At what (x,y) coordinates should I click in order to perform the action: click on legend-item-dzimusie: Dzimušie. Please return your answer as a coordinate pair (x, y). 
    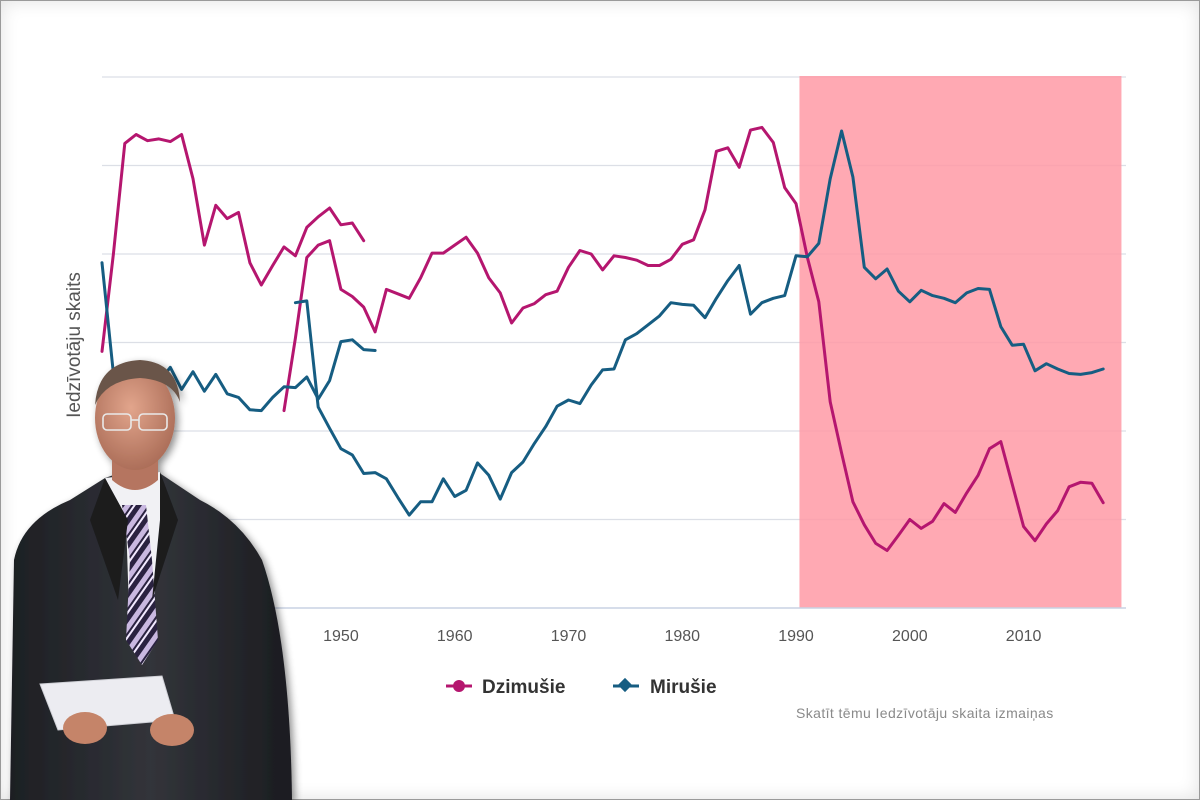
    Looking at the image, I should click on (505, 687).